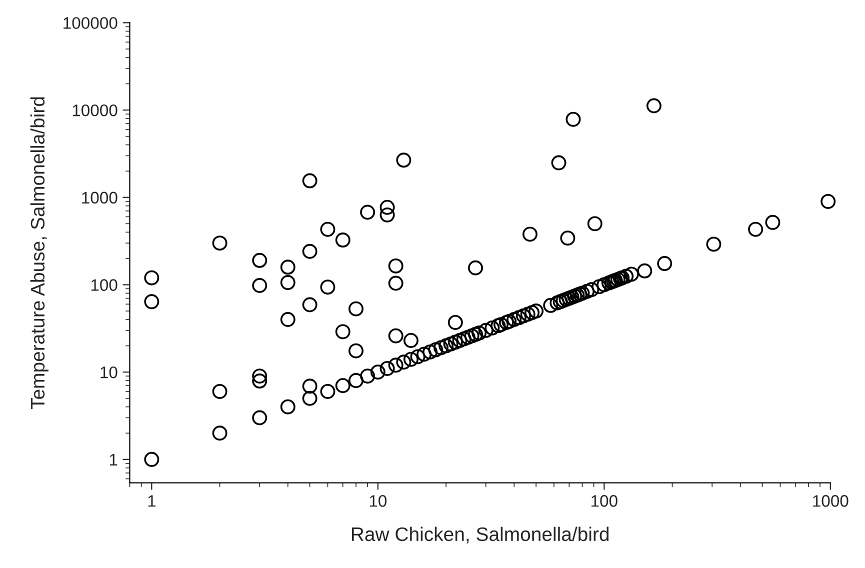 The width and height of the screenshot is (865, 568). I want to click on x-tick-label: 1, so click(152, 501).